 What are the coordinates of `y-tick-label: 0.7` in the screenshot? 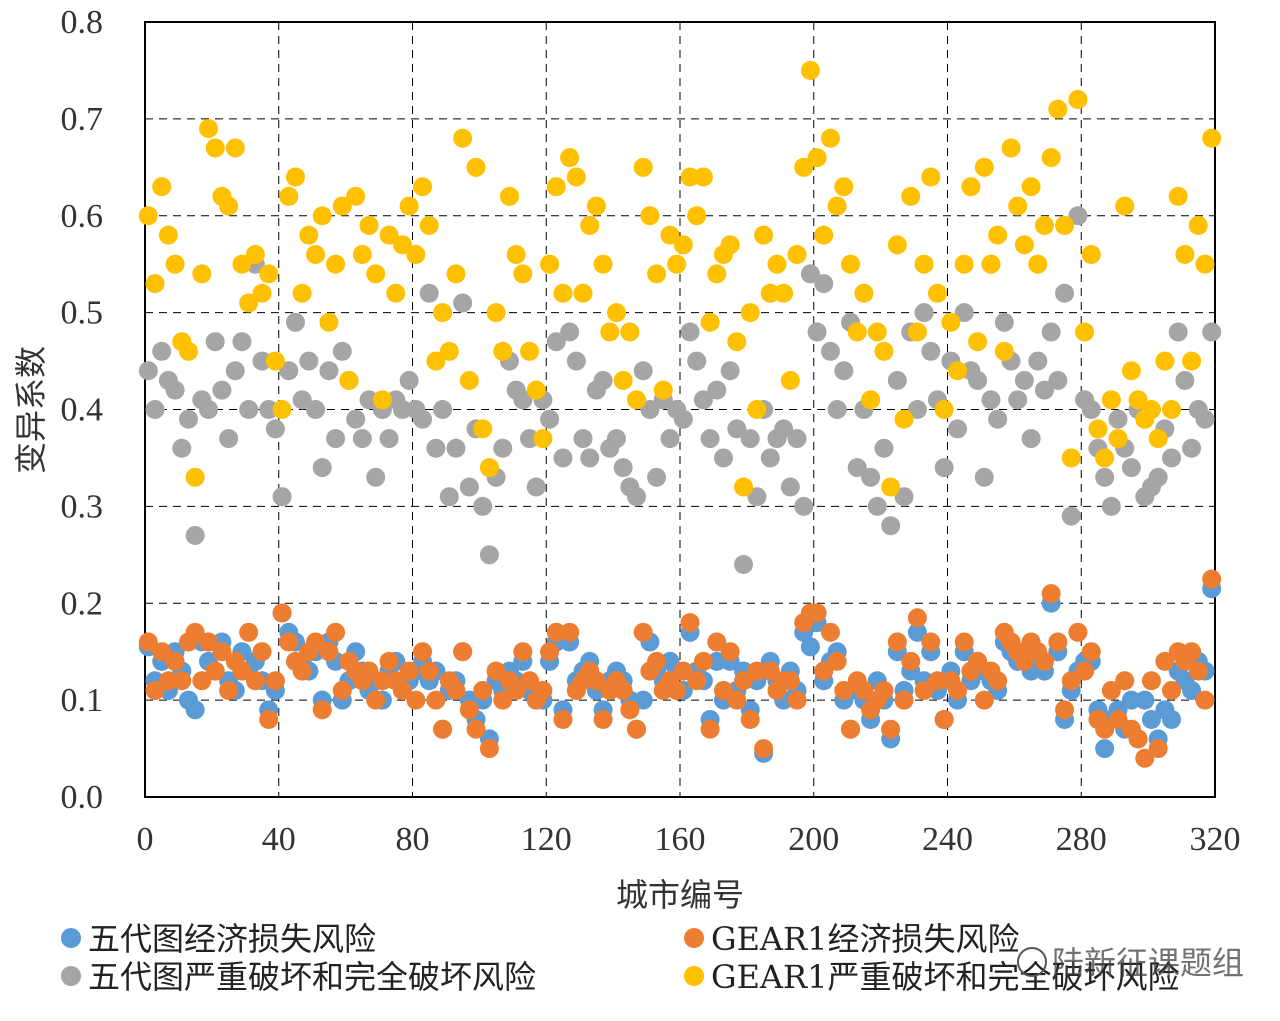 It's located at (82, 119).